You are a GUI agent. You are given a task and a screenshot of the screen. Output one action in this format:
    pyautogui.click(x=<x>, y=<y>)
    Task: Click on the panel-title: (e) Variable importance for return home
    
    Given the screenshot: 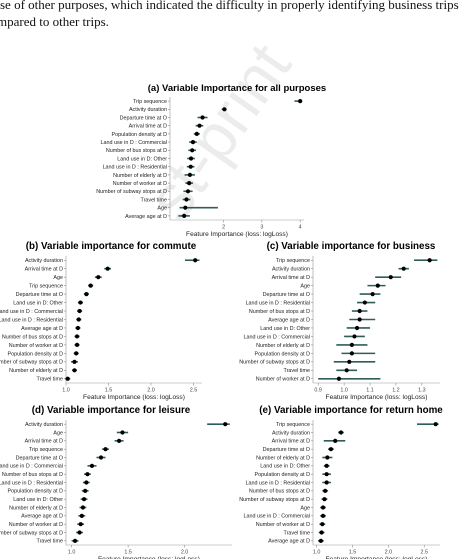 What is the action you would take?
    pyautogui.click(x=351, y=410)
    